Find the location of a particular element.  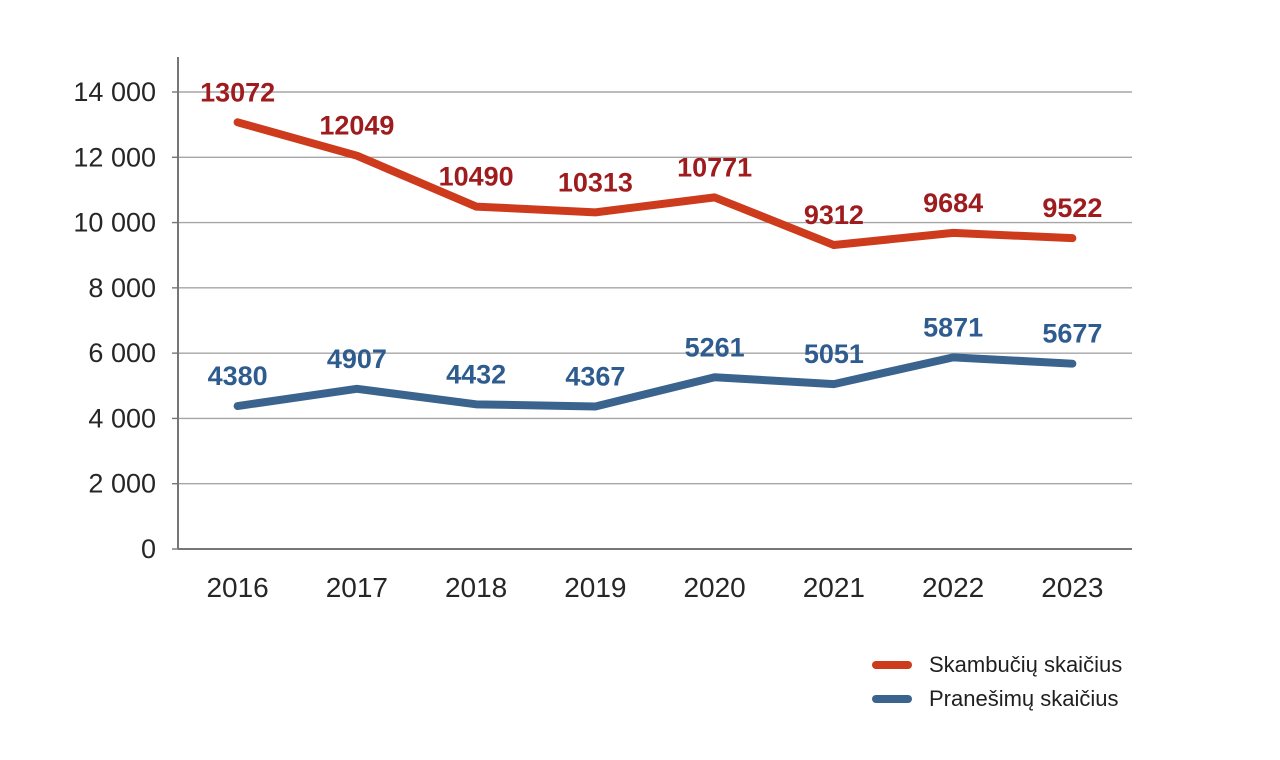

legend-label-calls: Skambučių skaičius is located at coordinates (1026, 664).